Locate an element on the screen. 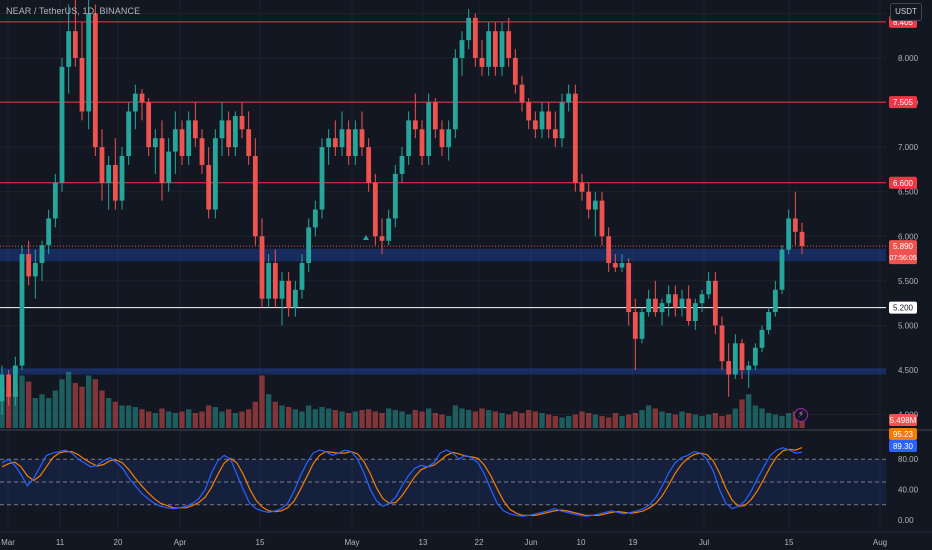  level-price-label: 6.600 is located at coordinates (903, 183).